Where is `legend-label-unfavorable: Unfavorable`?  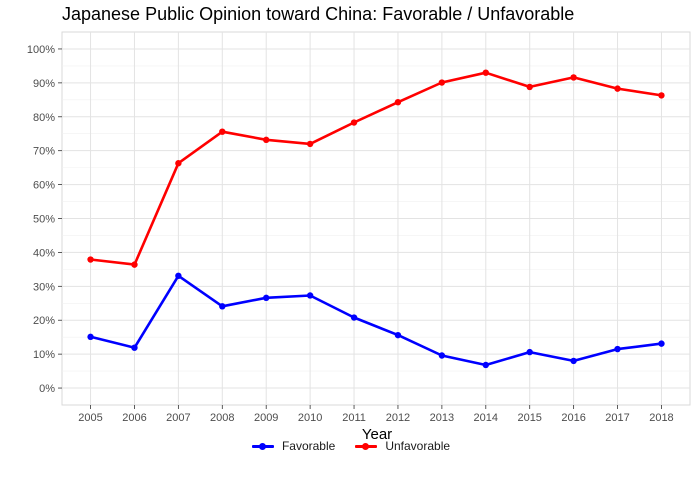 legend-label-unfavorable: Unfavorable is located at coordinates (418, 446).